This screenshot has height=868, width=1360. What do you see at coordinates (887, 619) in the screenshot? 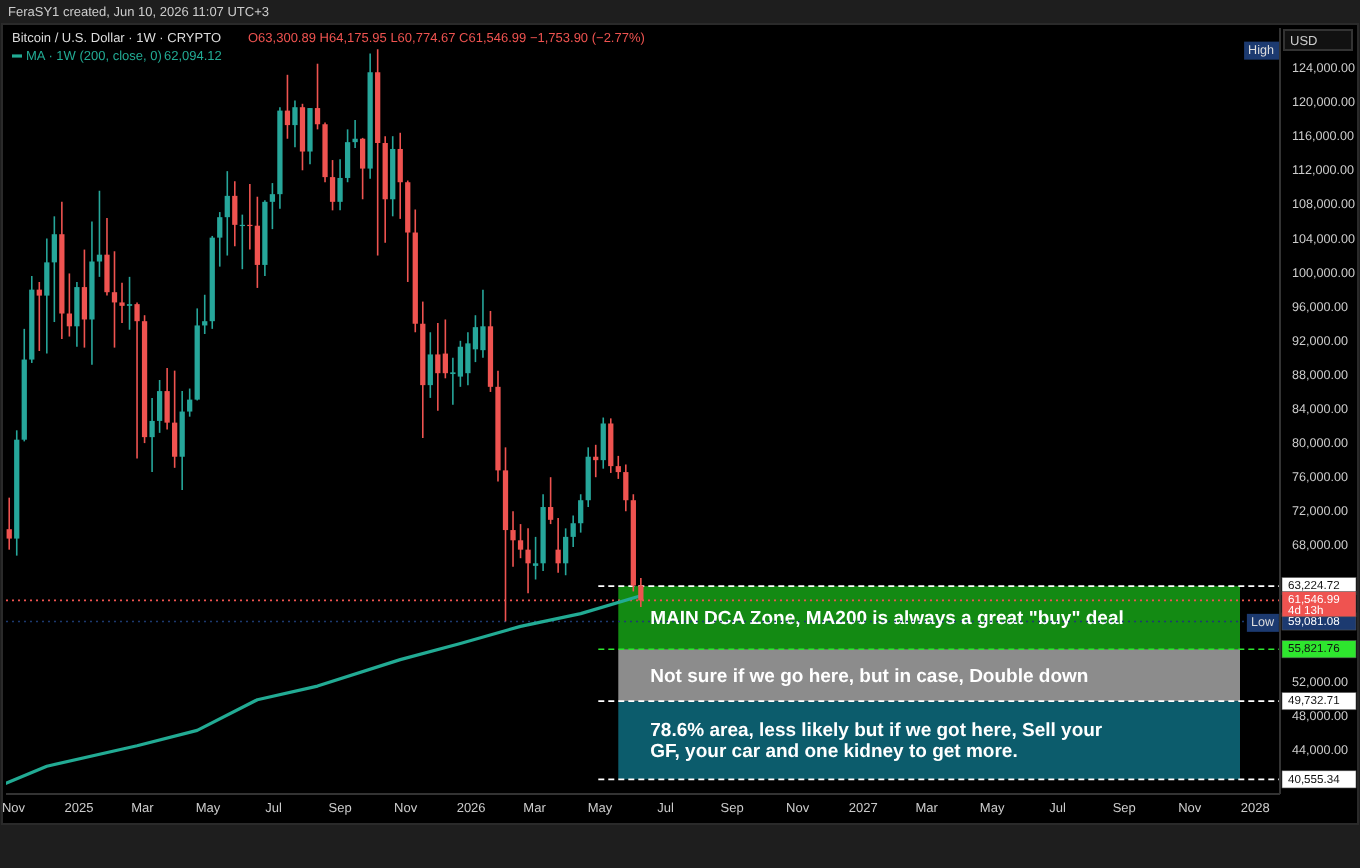
I see `band-label: MAIN DCA Zone, MA200 is always a great "buy" deal` at bounding box center [887, 619].